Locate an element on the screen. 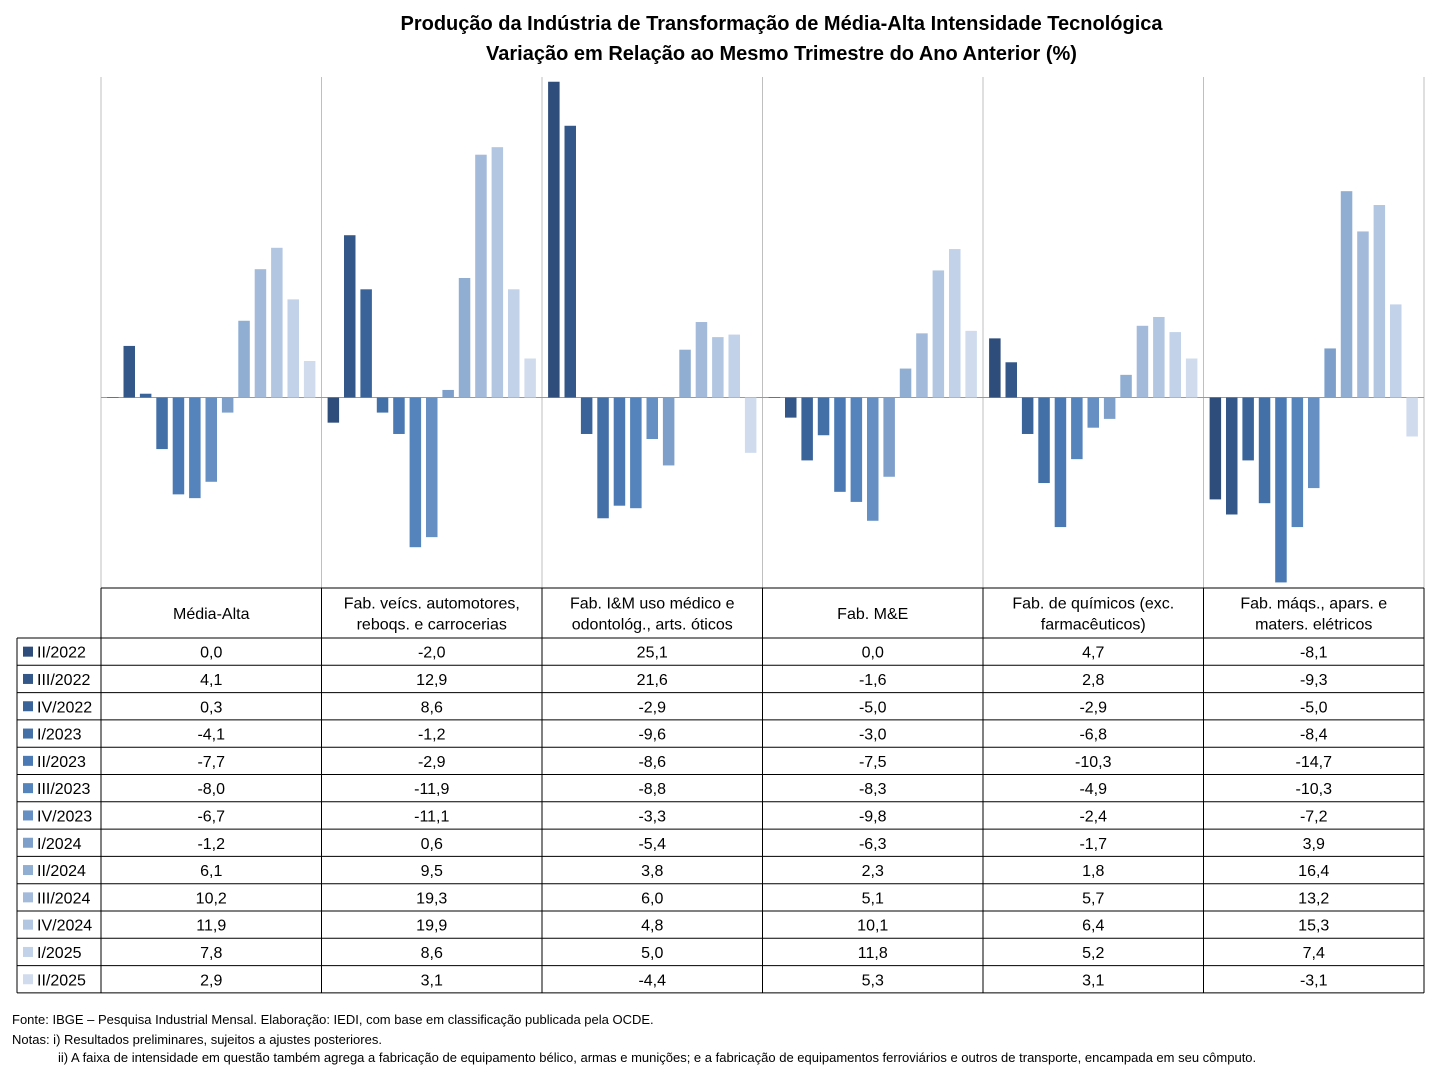  value-label: -3,0 is located at coordinates (873, 735).